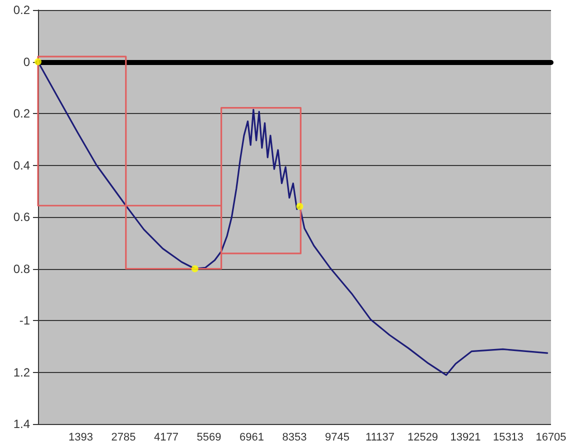  Describe the element at coordinates (123, 437) in the screenshot. I see `x-tick-label: 2785` at that location.